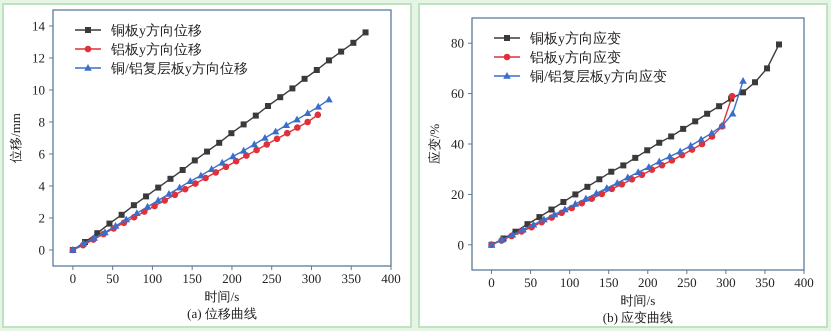 The image size is (831, 331). What do you see at coordinates (575, 39) in the screenshot?
I see `legend-label: 铜板y方向应变` at bounding box center [575, 39].